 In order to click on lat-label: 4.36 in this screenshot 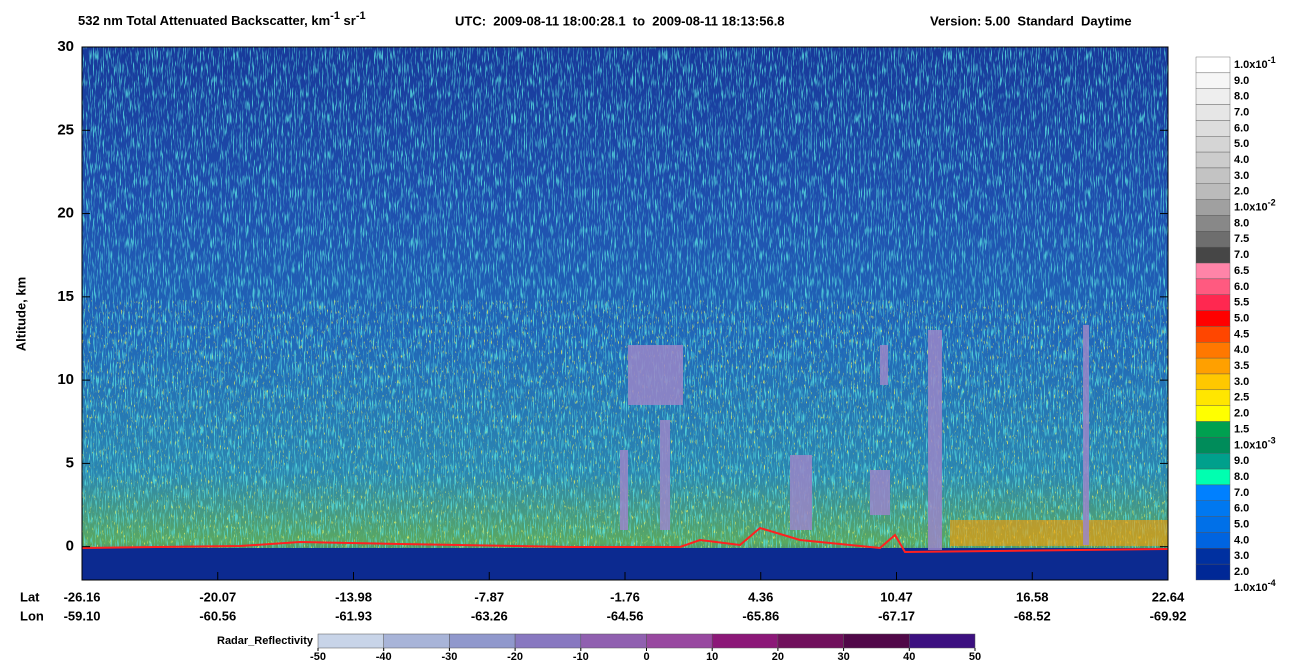, I will do `click(760, 596)`.